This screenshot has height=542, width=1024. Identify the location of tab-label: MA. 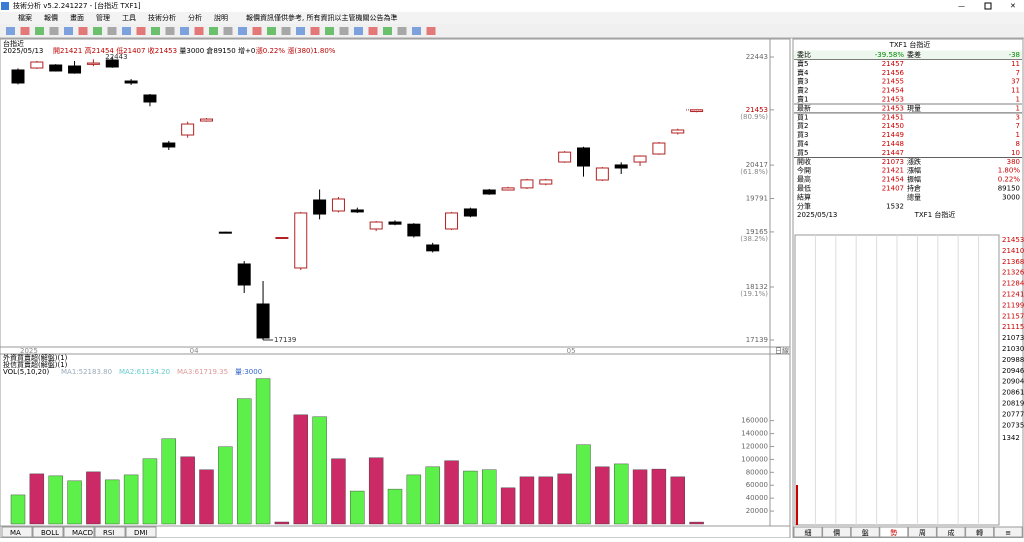
(15, 533).